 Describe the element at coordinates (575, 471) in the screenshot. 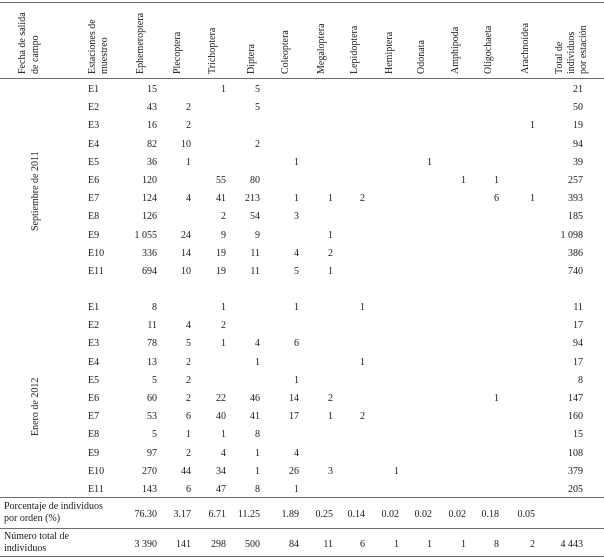

I see `total-cell: 379` at that location.